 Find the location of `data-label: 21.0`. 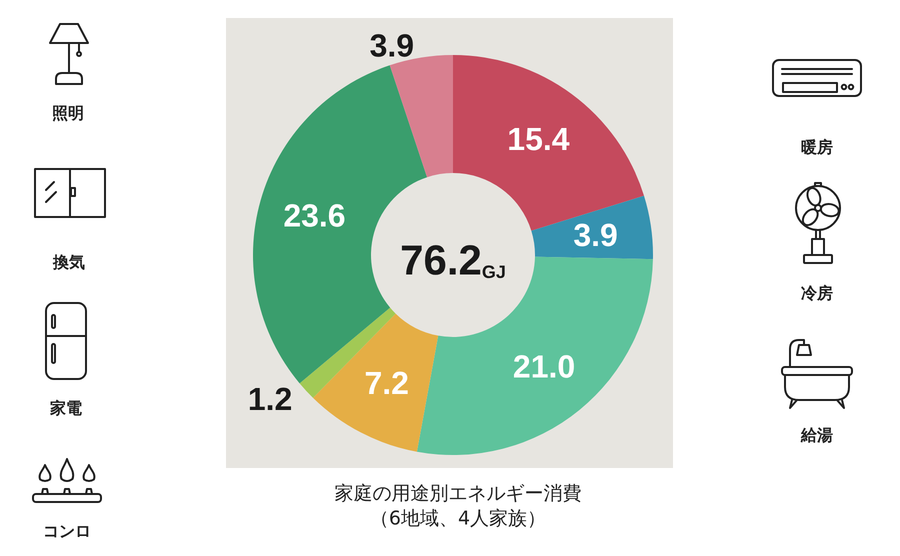

data-label: 21.0 is located at coordinates (544, 366).